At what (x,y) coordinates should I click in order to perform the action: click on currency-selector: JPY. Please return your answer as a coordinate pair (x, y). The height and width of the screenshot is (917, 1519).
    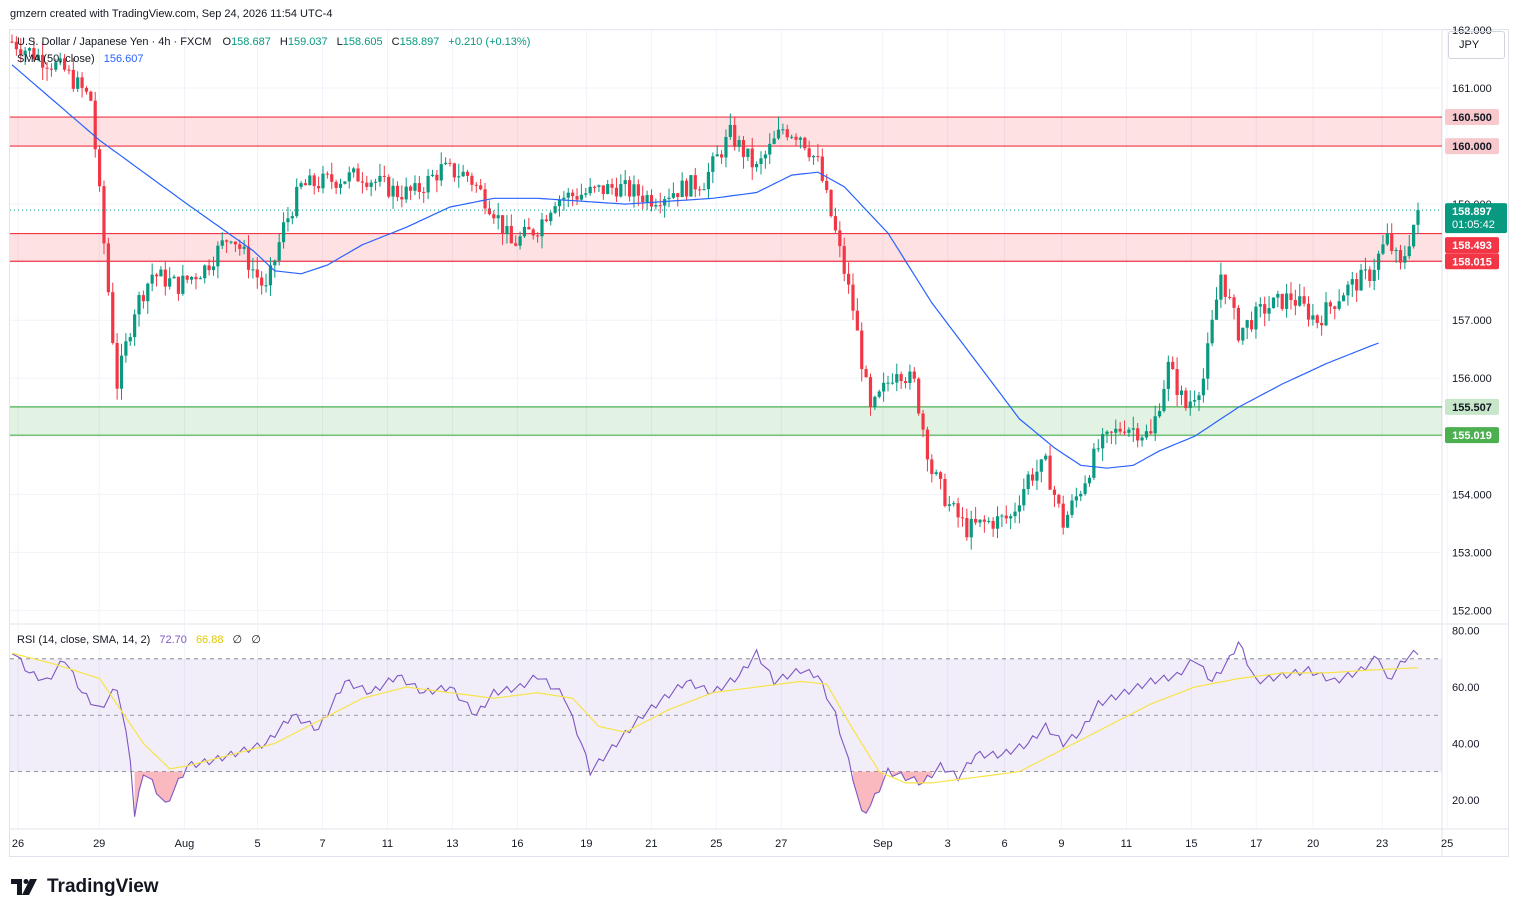
    Looking at the image, I should click on (1476, 45).